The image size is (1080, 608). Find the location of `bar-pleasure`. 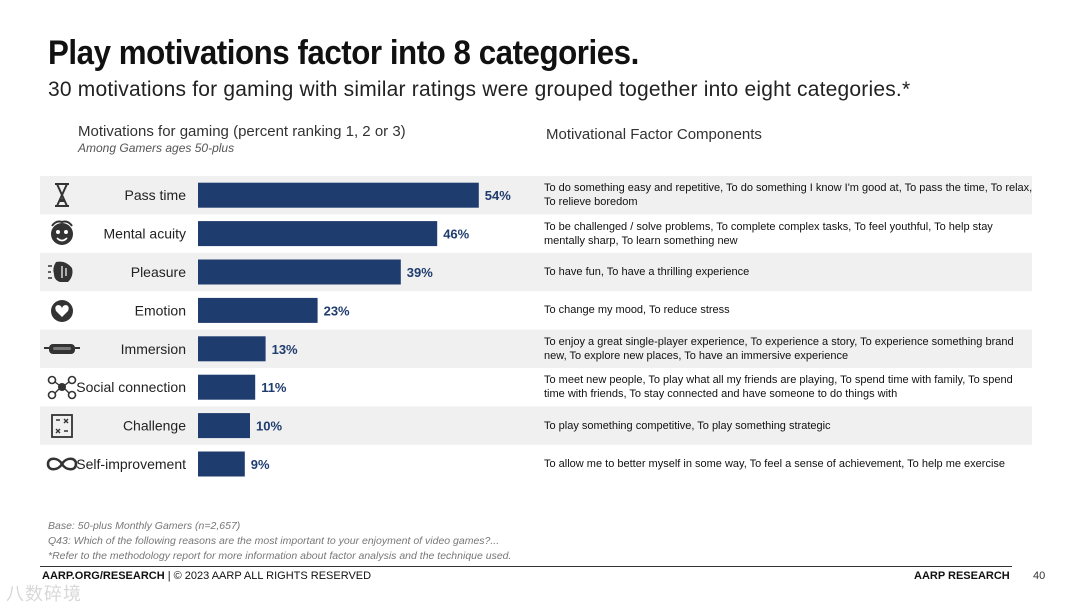

bar-pleasure is located at coordinates (299, 272).